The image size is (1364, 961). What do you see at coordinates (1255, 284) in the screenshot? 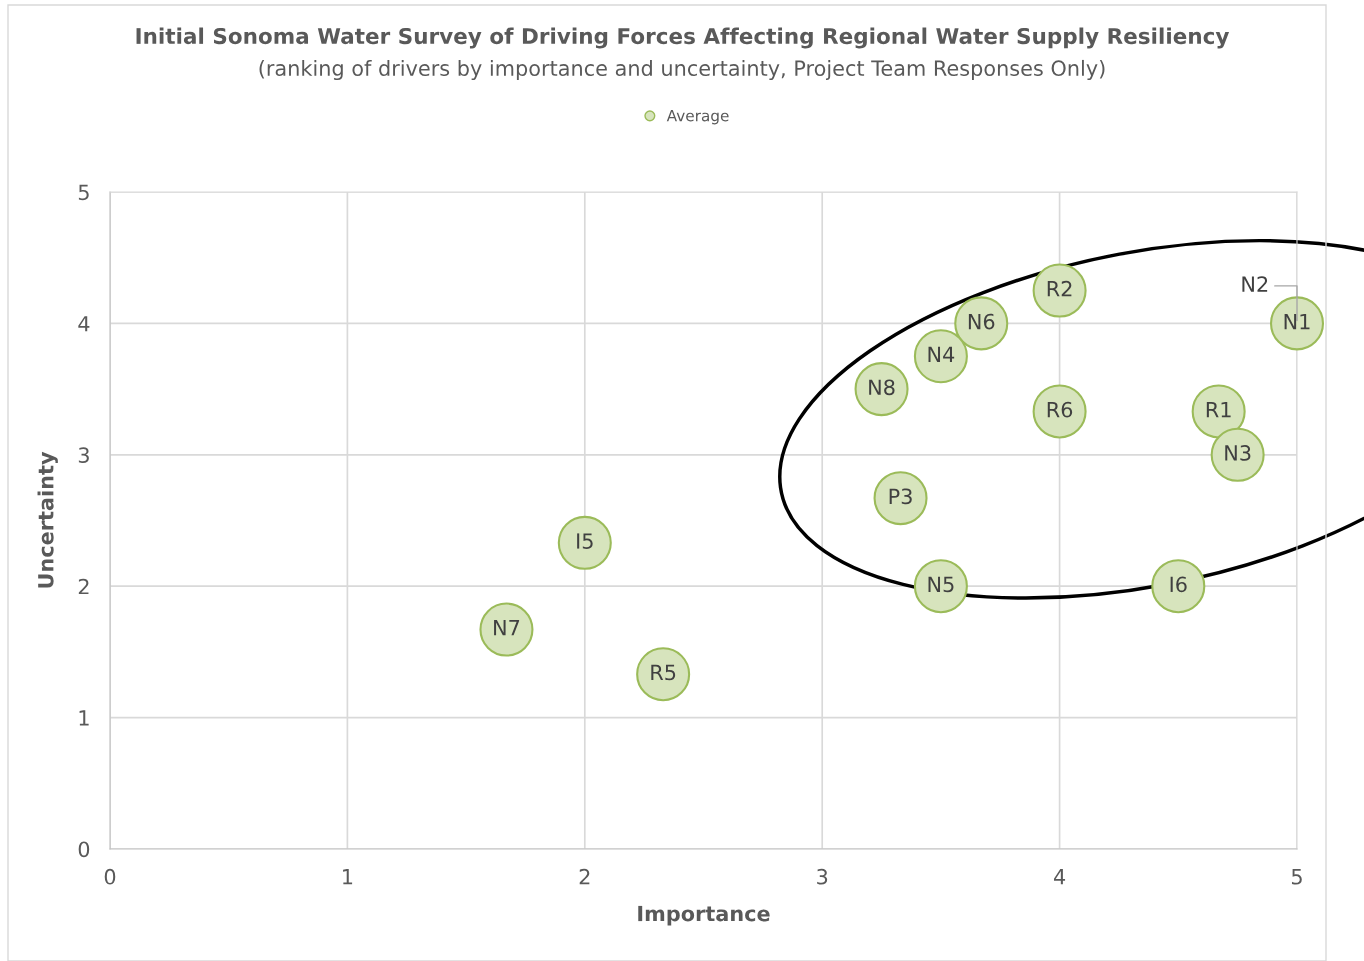
I see `annotation: N2` at bounding box center [1255, 284].